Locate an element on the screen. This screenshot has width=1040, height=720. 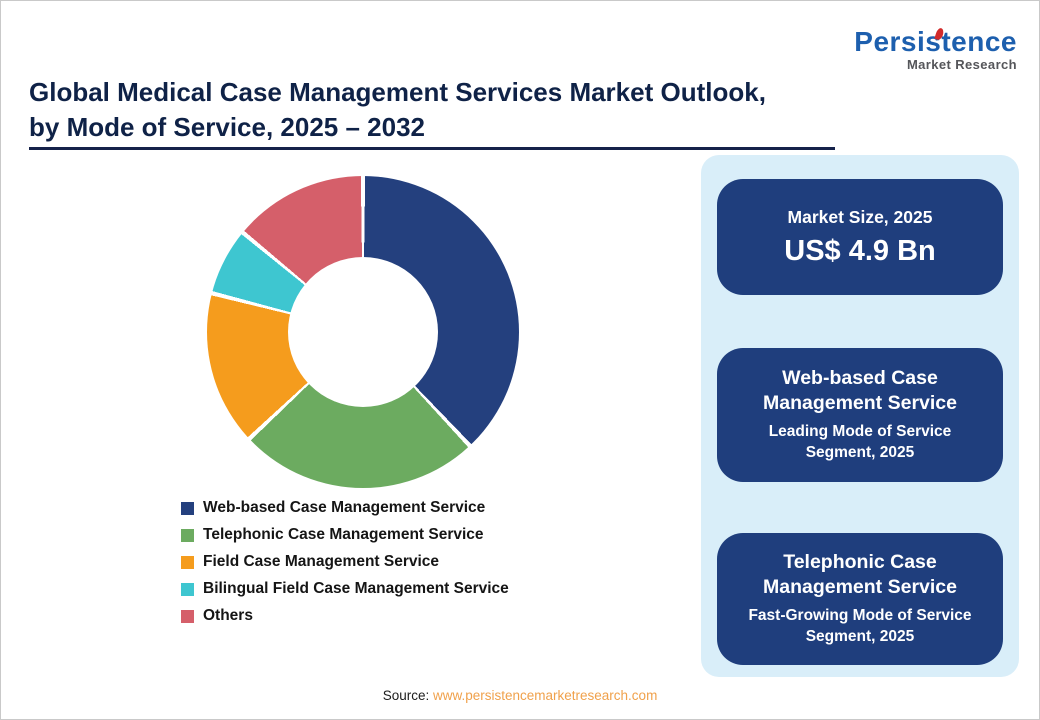
page-title-line2: by Mode of Service, 2025 – 2032 is located at coordinates (227, 127).